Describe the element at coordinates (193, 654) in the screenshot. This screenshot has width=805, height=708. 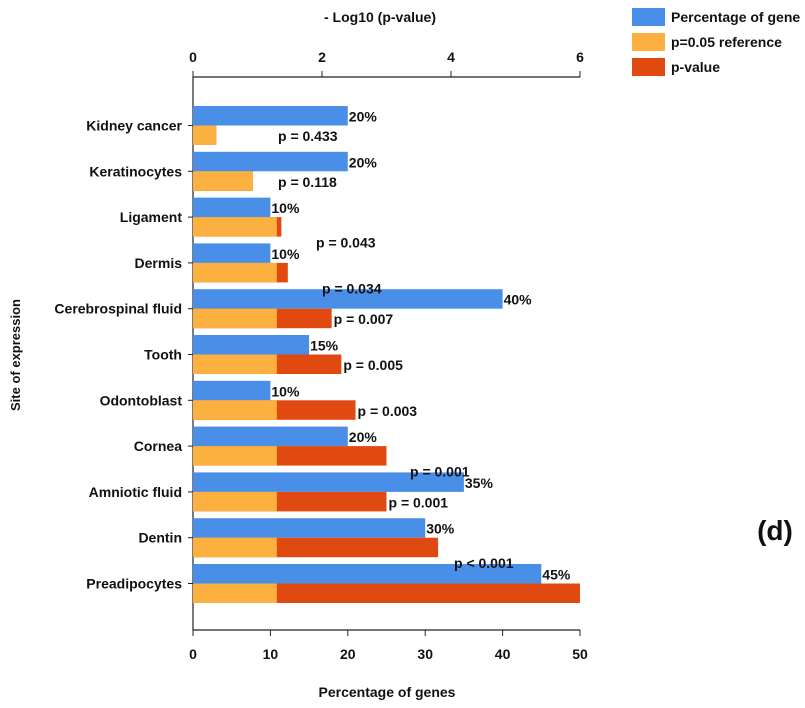
I see `x-axis-tick-label: 0` at that location.